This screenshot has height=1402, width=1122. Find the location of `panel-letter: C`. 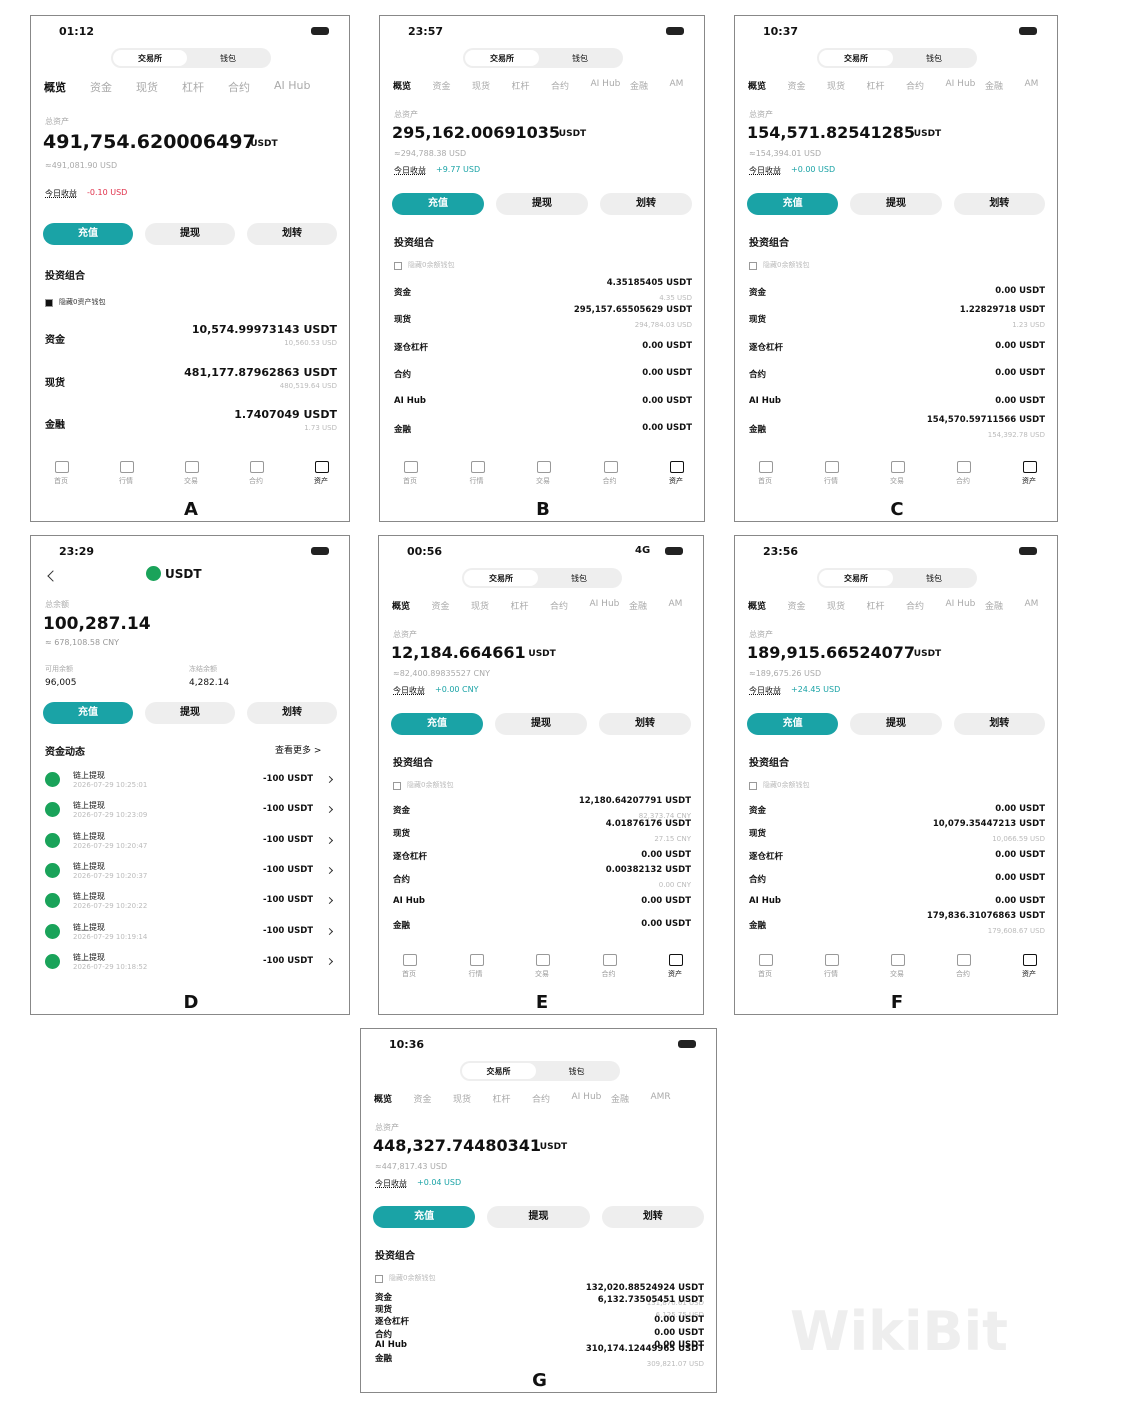

panel-letter: C is located at coordinates (897, 509).